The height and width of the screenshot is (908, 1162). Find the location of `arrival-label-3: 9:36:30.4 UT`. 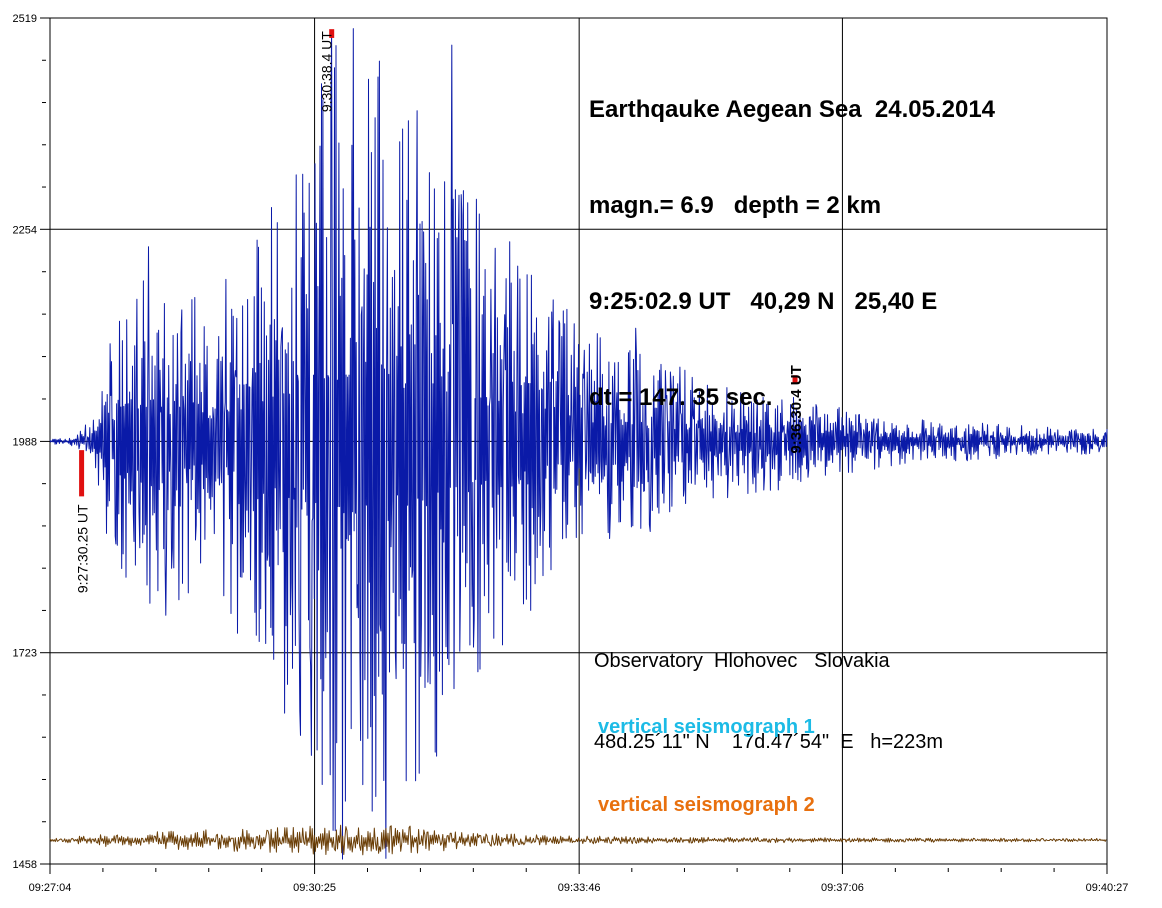

arrival-label-3: 9:36:30.4 UT is located at coordinates (796, 409).